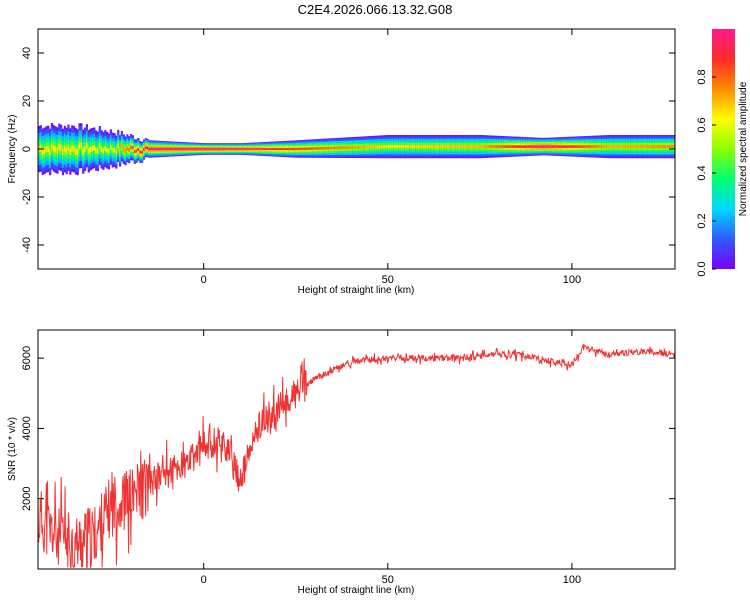  I want to click on snr-ylabel: SNR (10 * v/v), so click(12, 449).